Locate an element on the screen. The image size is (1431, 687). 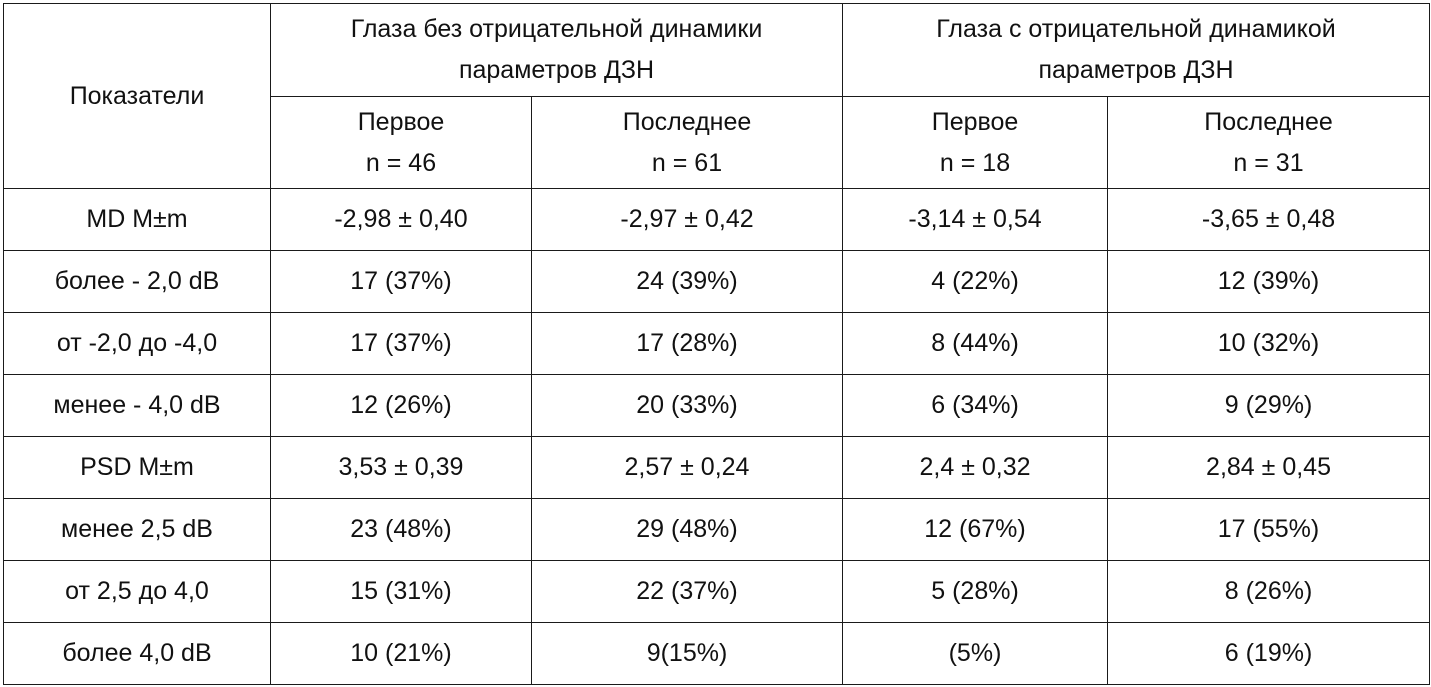
table-cell: 9 (29%) is located at coordinates (1269, 405).